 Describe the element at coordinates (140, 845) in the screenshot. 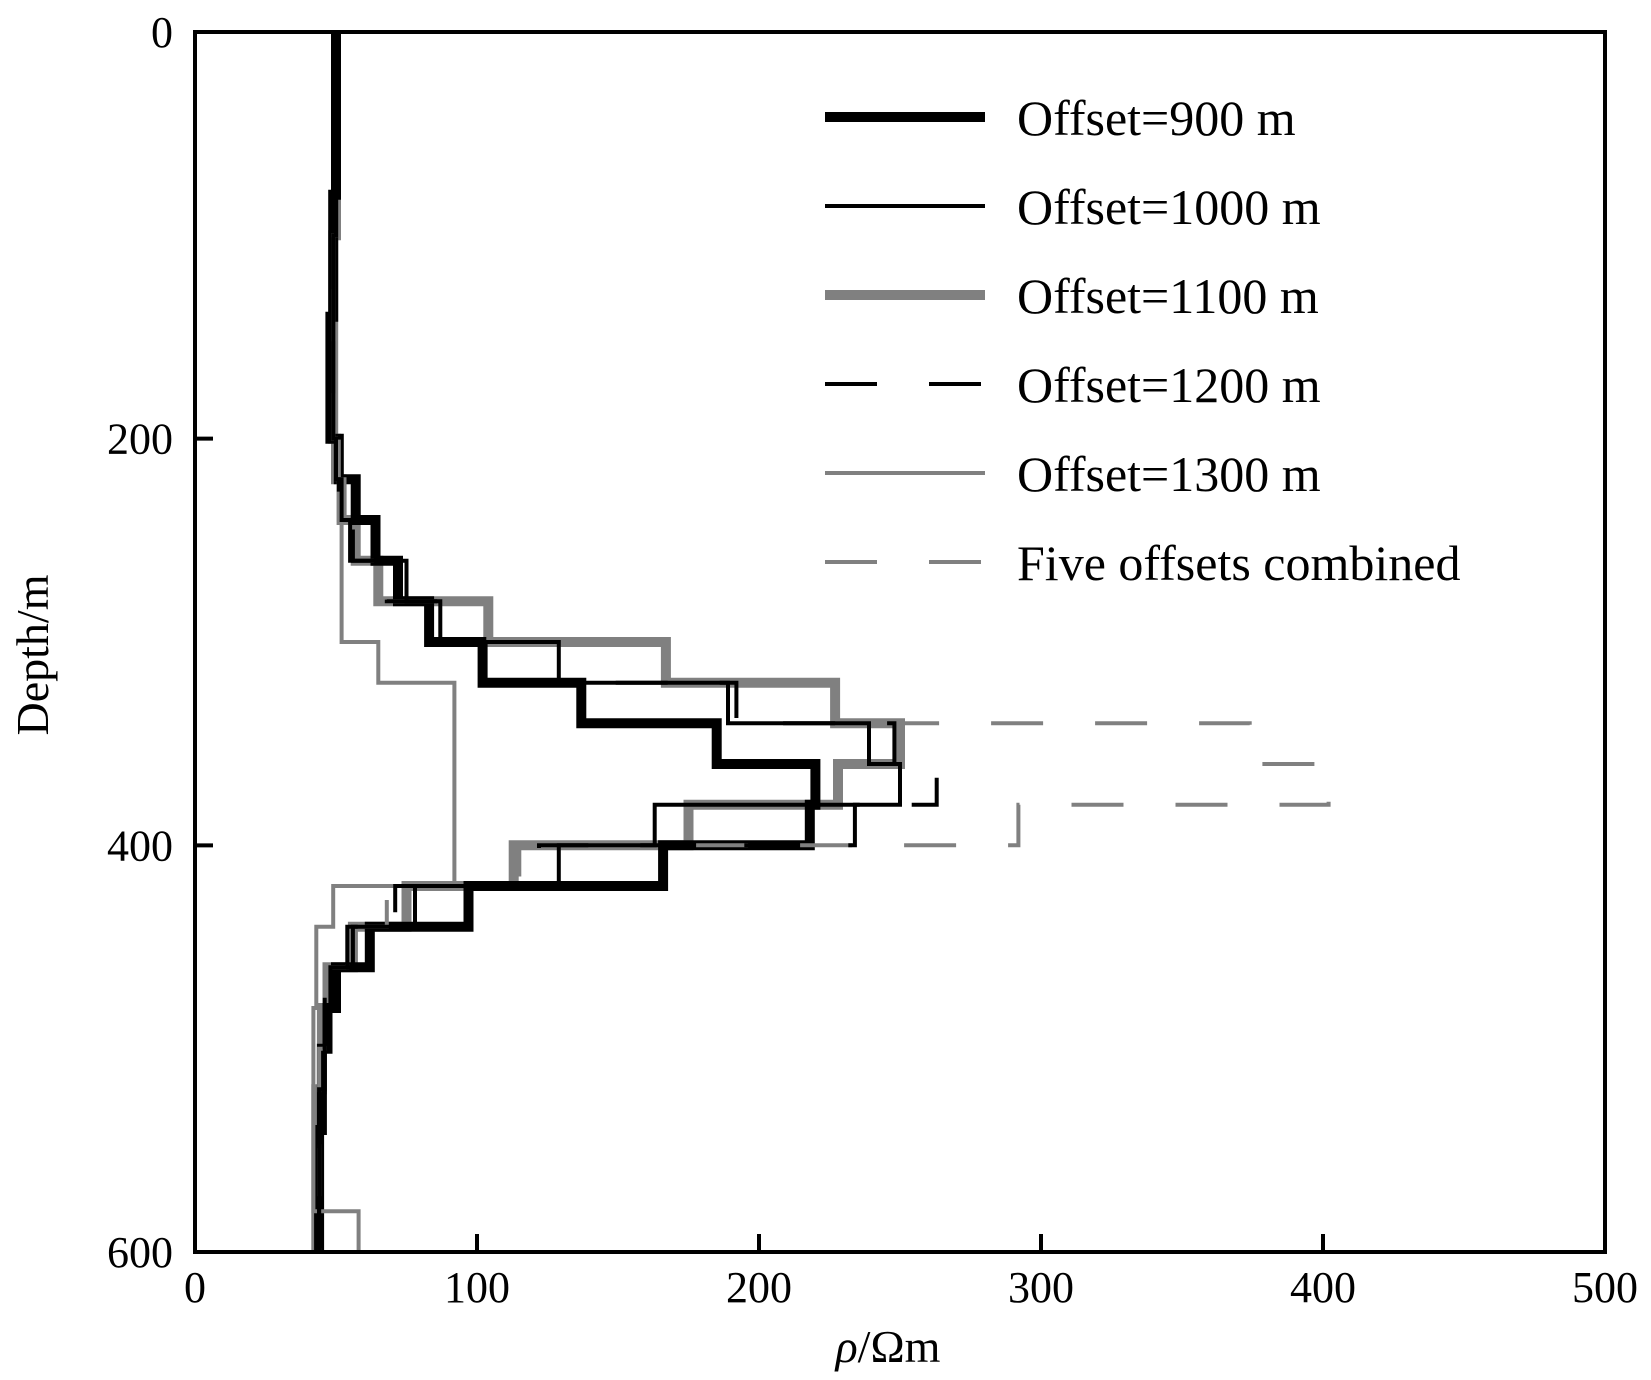

I see `y-tick-label: 400` at that location.